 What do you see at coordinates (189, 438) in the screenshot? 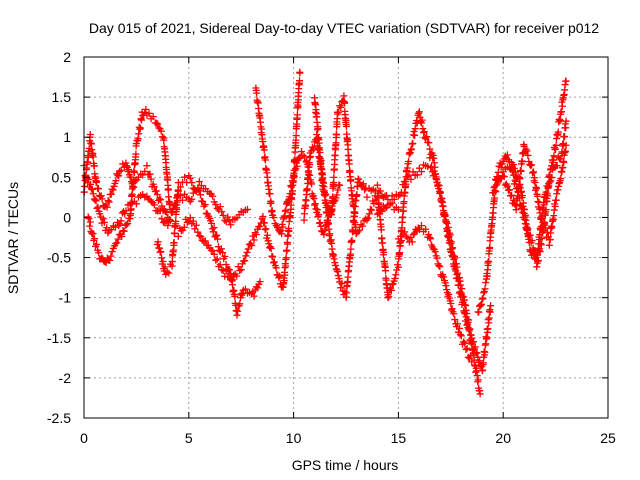
I see `x-tick-label: 5` at bounding box center [189, 438].